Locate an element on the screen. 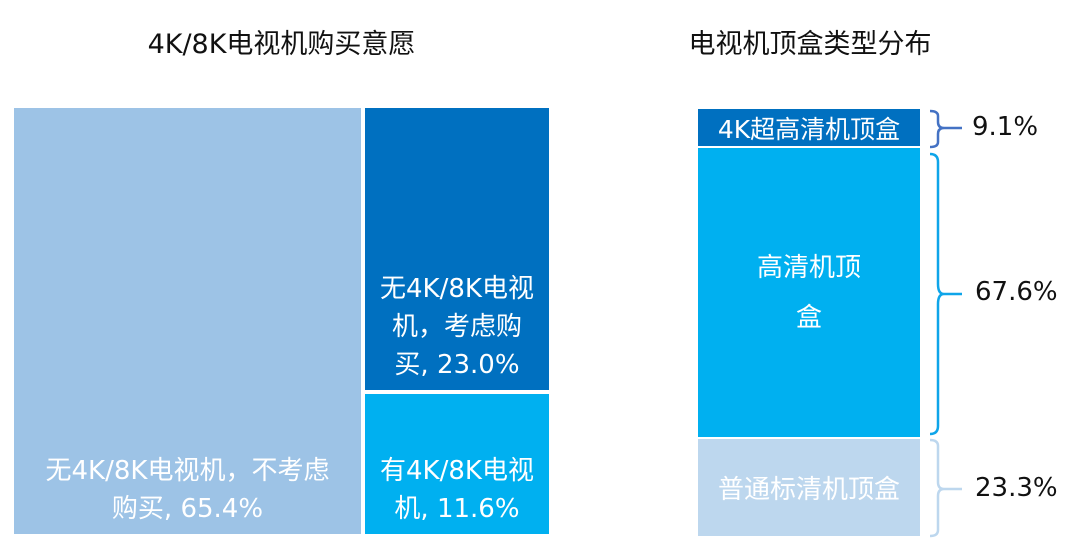 The height and width of the screenshot is (555, 1076). segment-4k-uhd: 4K超高清机顶盒 is located at coordinates (809, 127).